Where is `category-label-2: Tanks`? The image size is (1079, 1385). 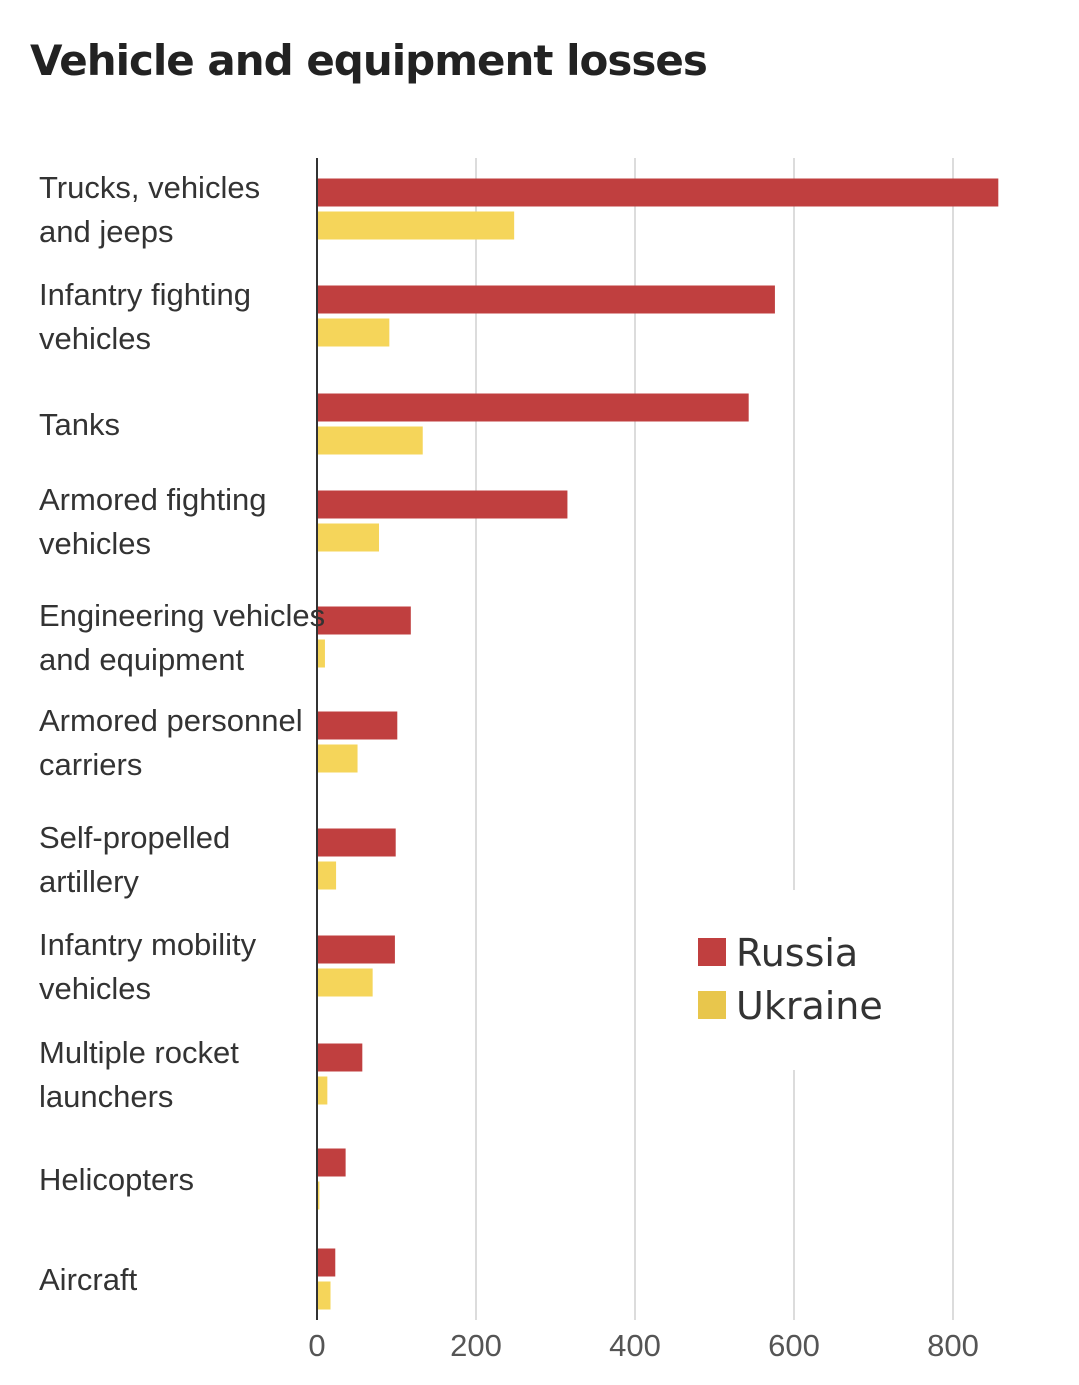 category-label-2: Tanks is located at coordinates (79, 424).